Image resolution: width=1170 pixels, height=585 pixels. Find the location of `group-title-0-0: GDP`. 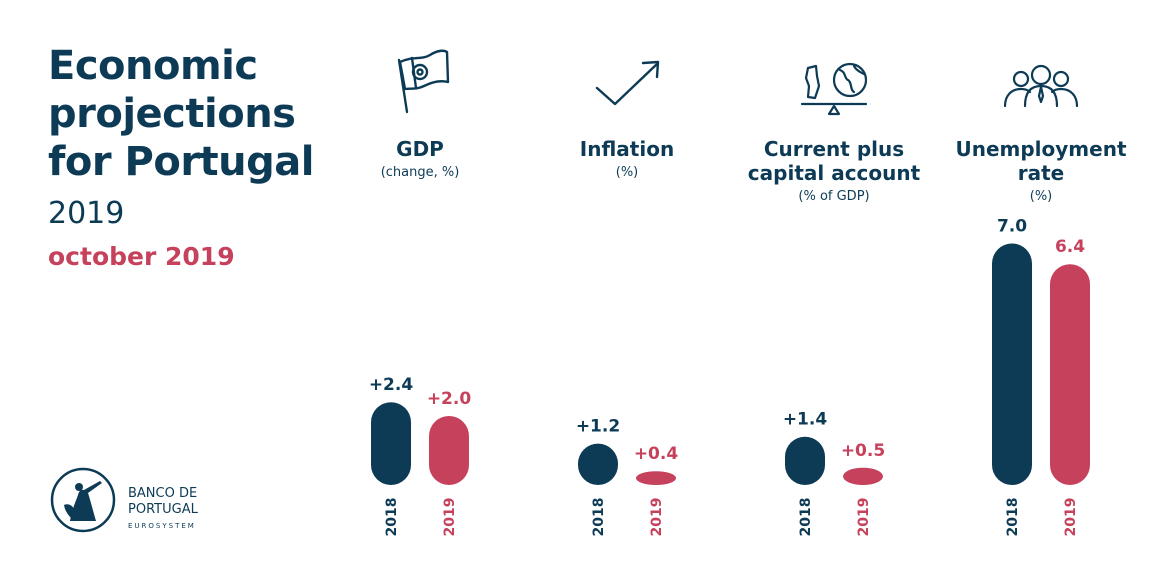

group-title-0-0: GDP is located at coordinates (420, 149).